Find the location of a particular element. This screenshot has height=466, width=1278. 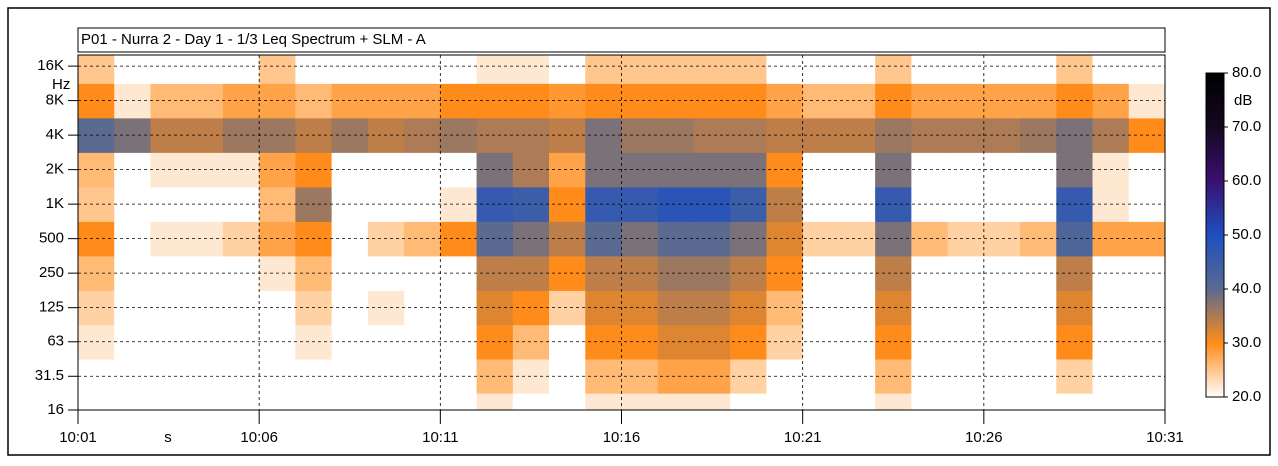

y-tick-label: 1K is located at coordinates (55, 203).